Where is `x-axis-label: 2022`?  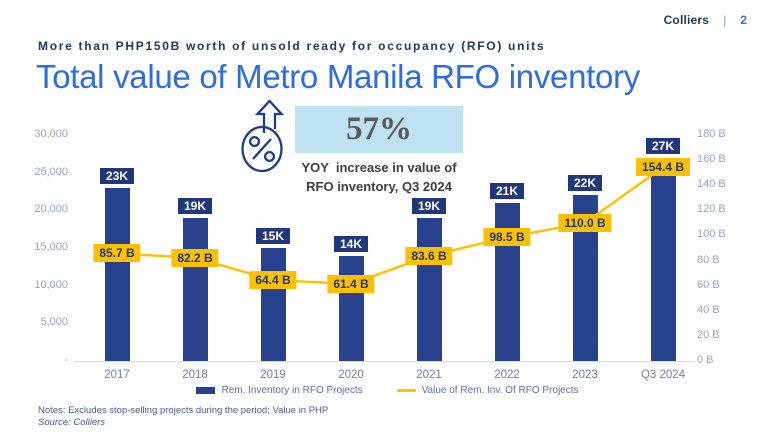 x-axis-label: 2022 is located at coordinates (507, 375).